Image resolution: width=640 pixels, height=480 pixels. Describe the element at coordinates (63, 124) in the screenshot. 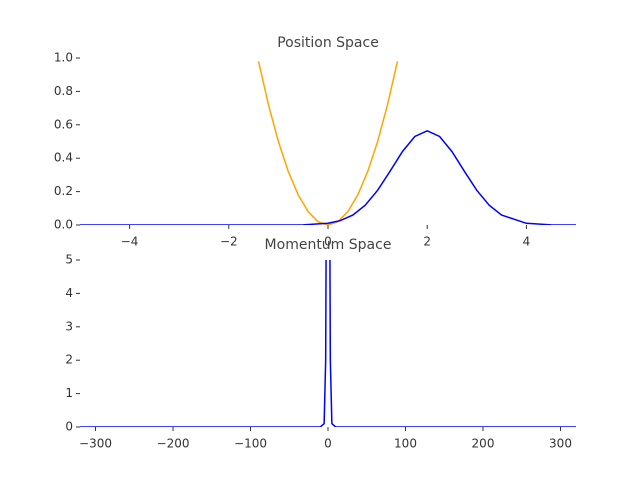

I see `y-tick-label: 0.6` at that location.